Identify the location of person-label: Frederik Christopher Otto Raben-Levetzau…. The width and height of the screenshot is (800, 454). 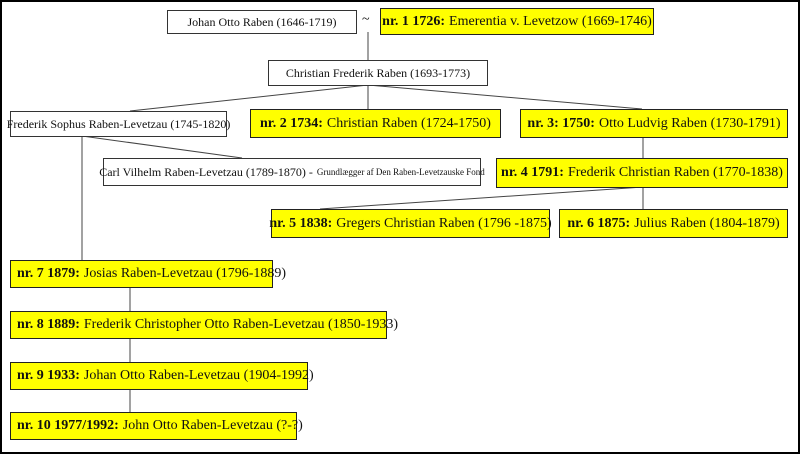
(241, 324).